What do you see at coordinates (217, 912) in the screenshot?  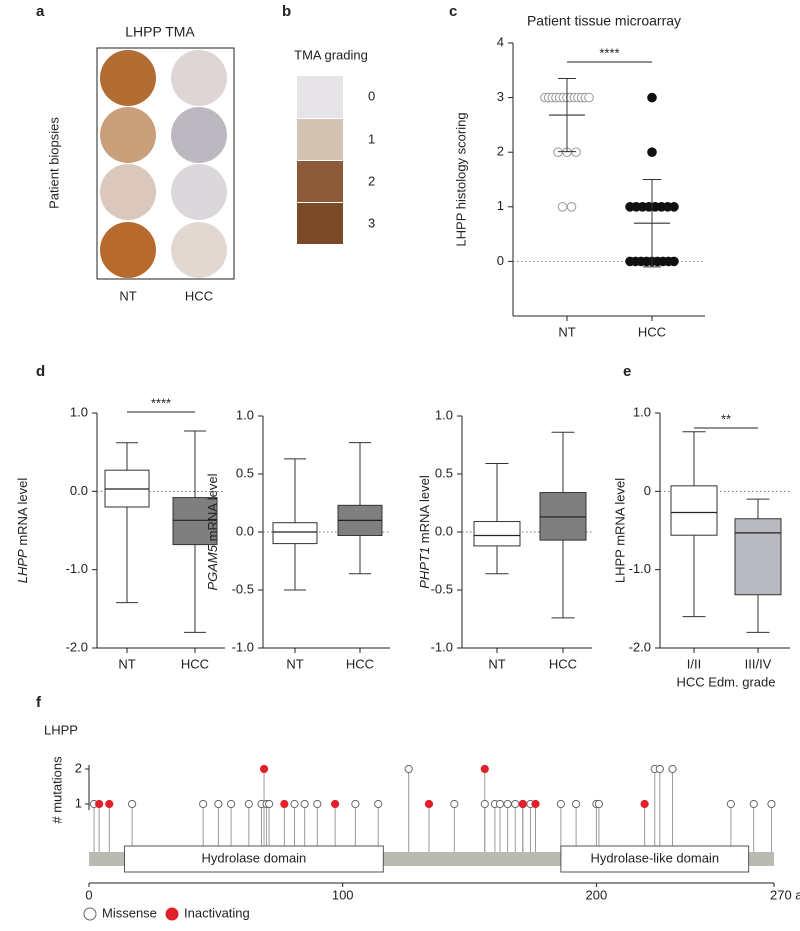 I see `legend-label: Inactivating` at bounding box center [217, 912].